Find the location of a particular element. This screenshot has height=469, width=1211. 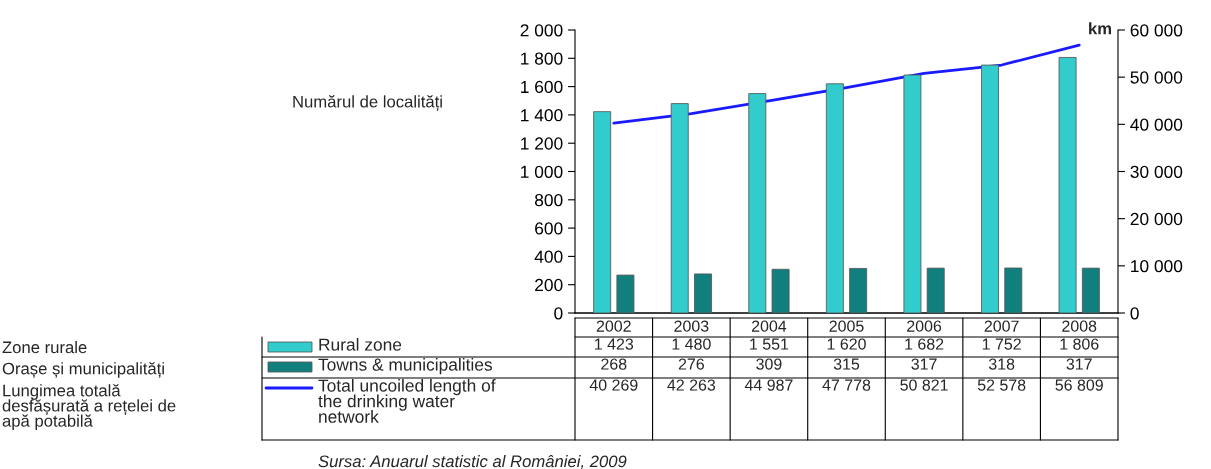

y-tick-label: 1 600 is located at coordinates (542, 87).